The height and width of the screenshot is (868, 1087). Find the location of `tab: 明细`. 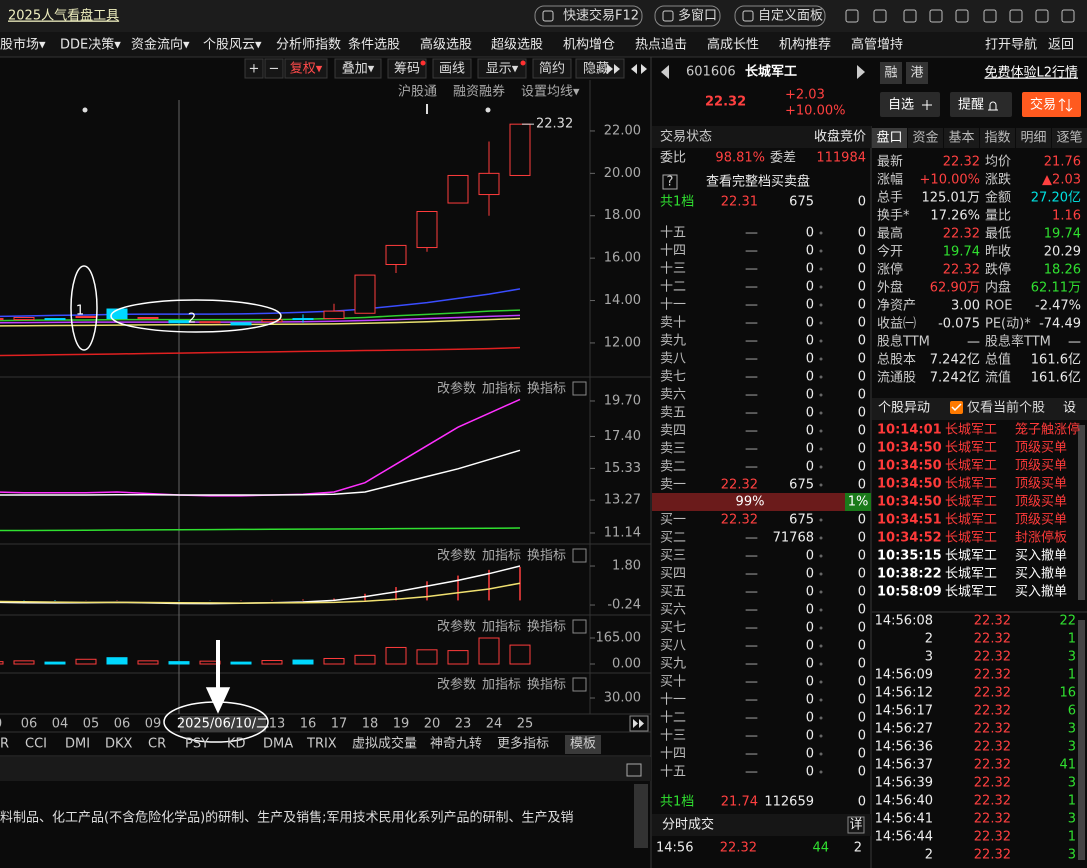

tab: 明细 is located at coordinates (1033, 138).